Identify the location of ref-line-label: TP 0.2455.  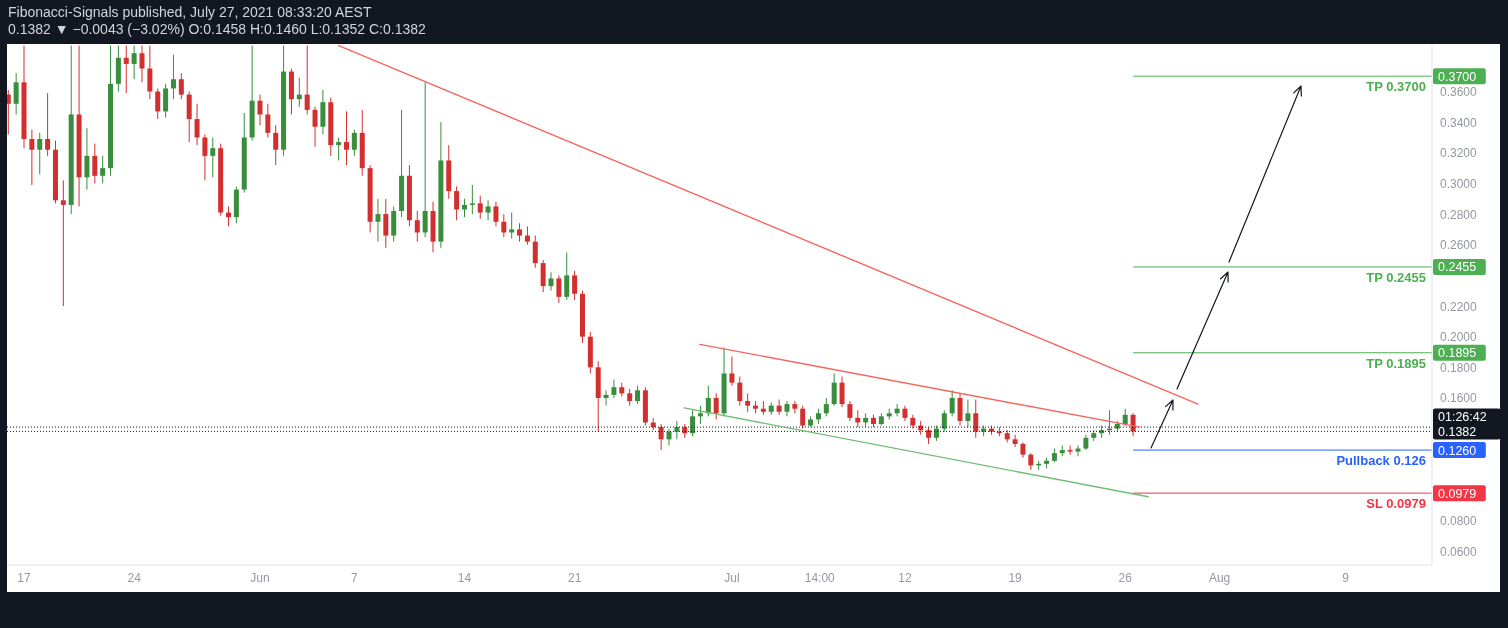
(1396, 277).